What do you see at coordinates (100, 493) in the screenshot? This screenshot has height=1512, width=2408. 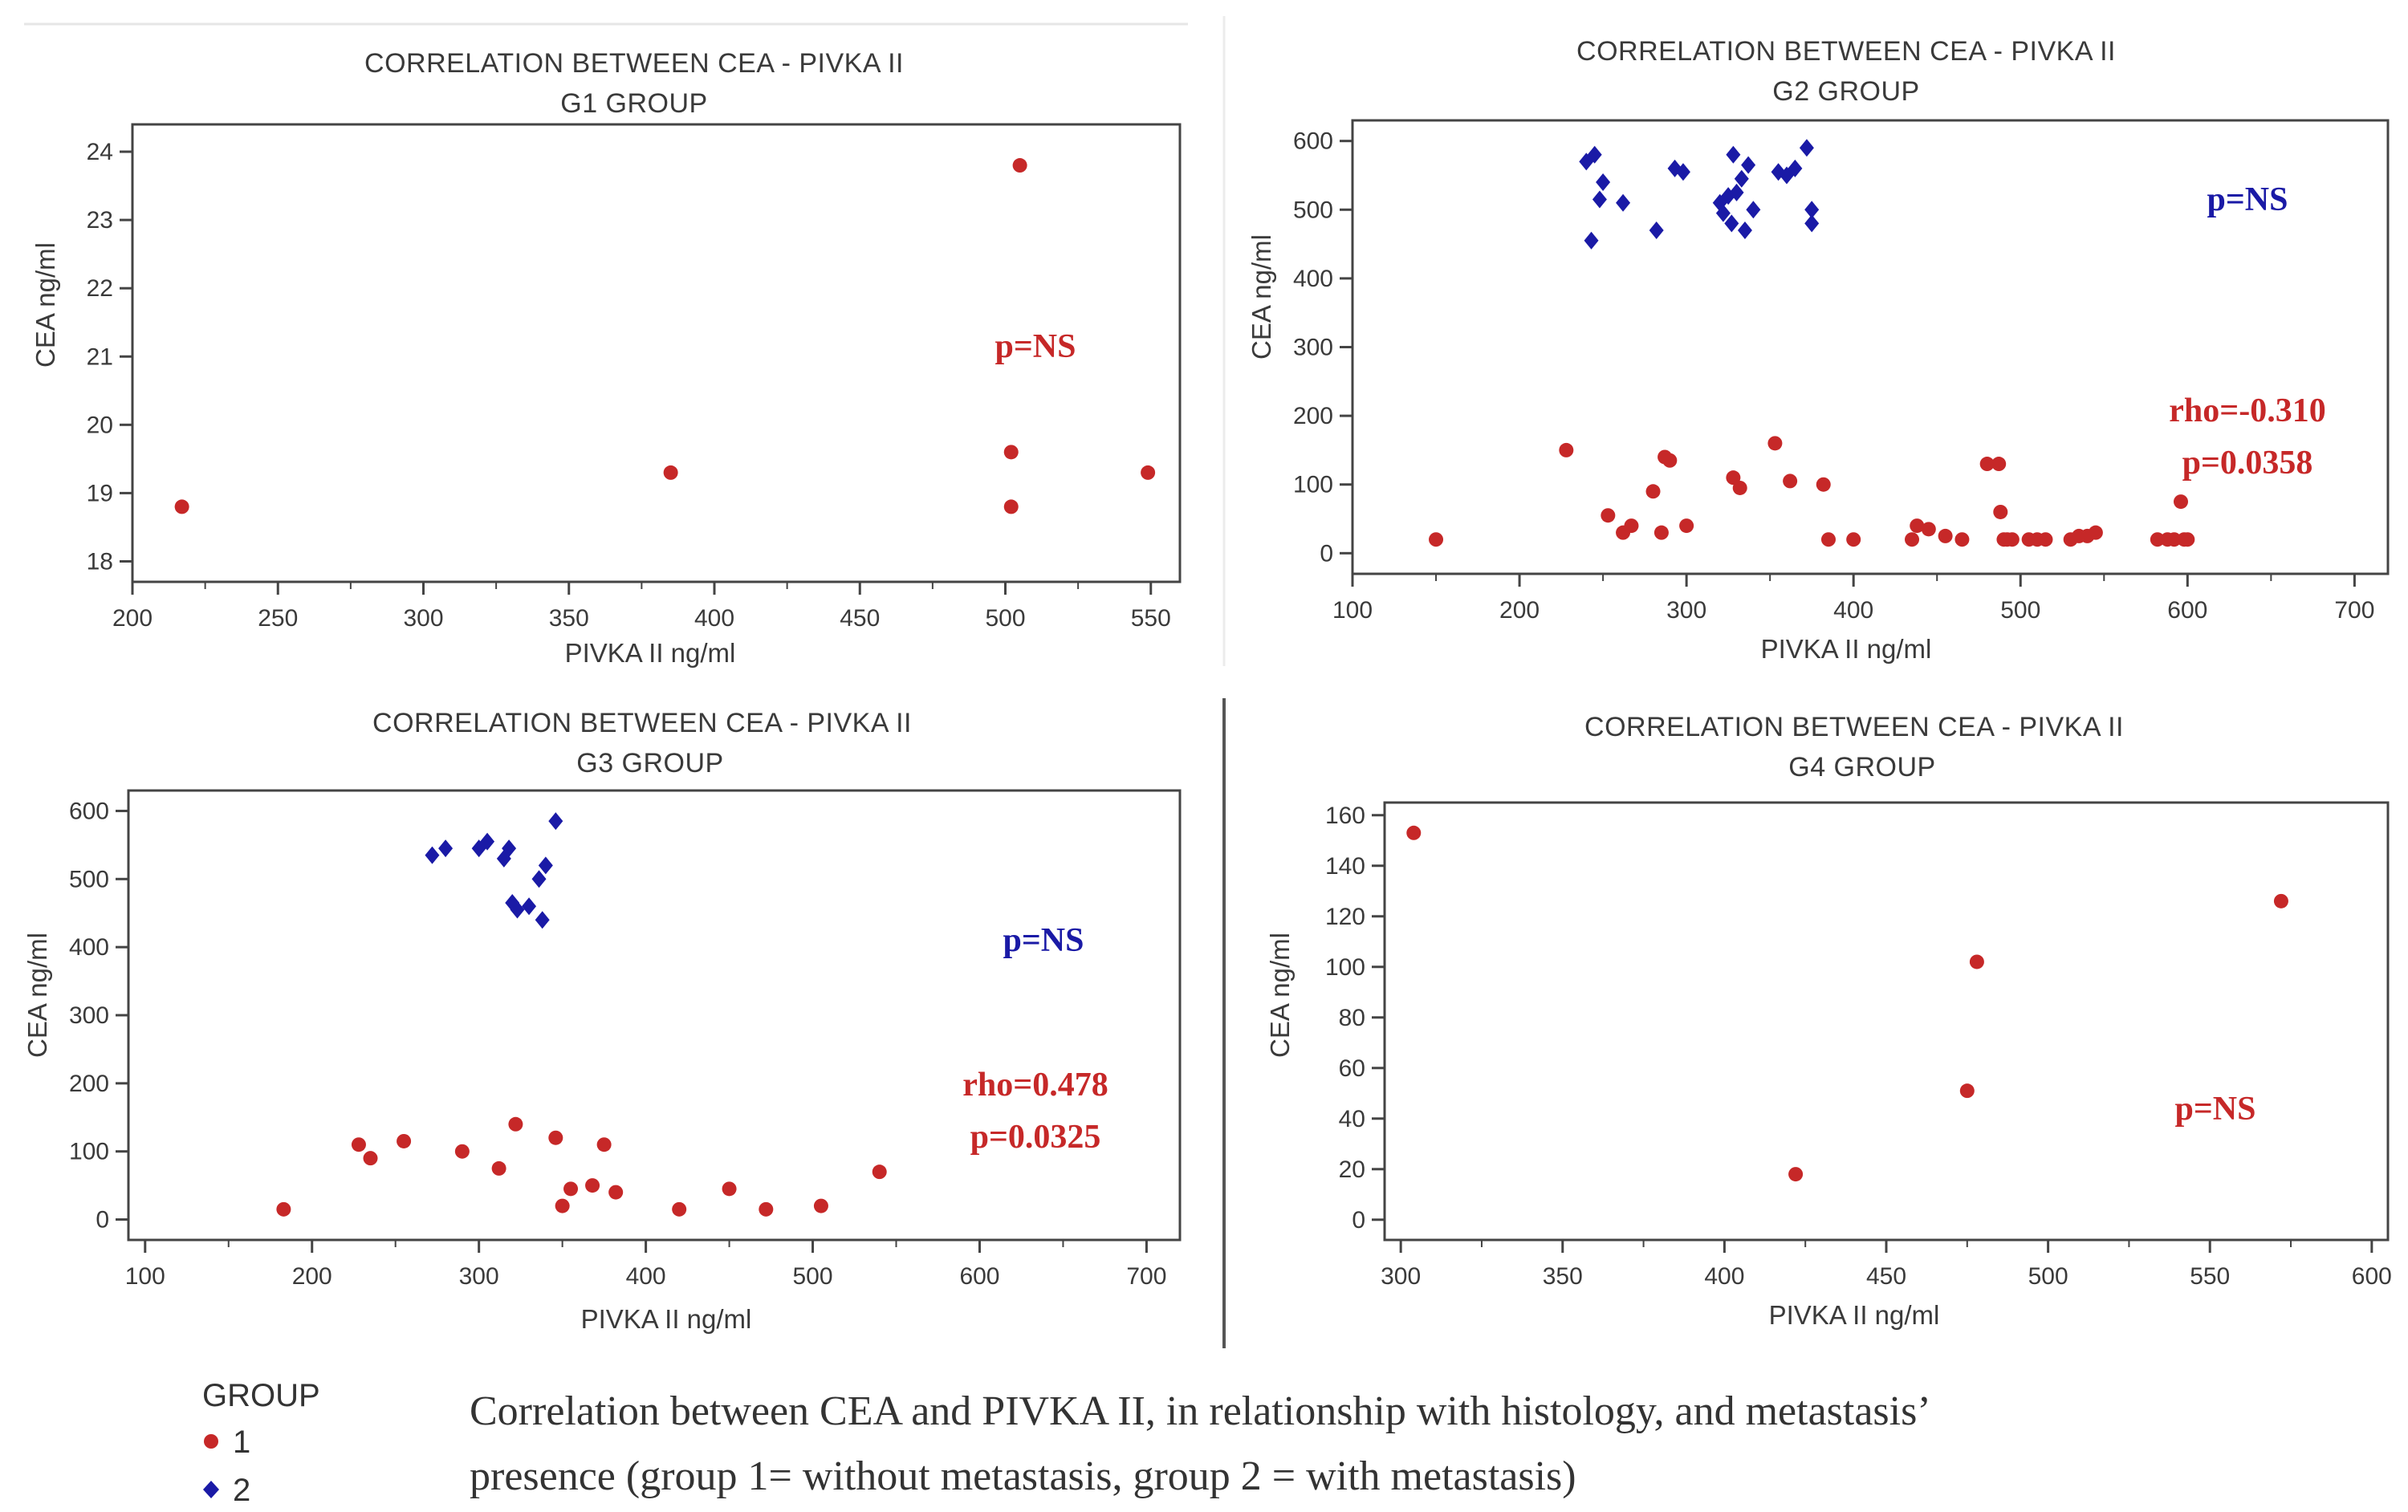 I see `y-tick-label: 19` at bounding box center [100, 493].